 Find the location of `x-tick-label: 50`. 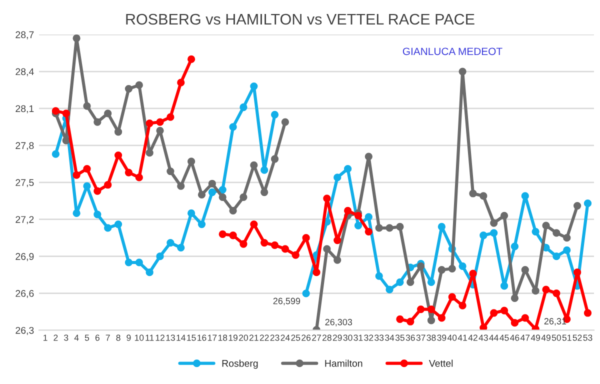

x-tick-label: 50 is located at coordinates (556, 337).